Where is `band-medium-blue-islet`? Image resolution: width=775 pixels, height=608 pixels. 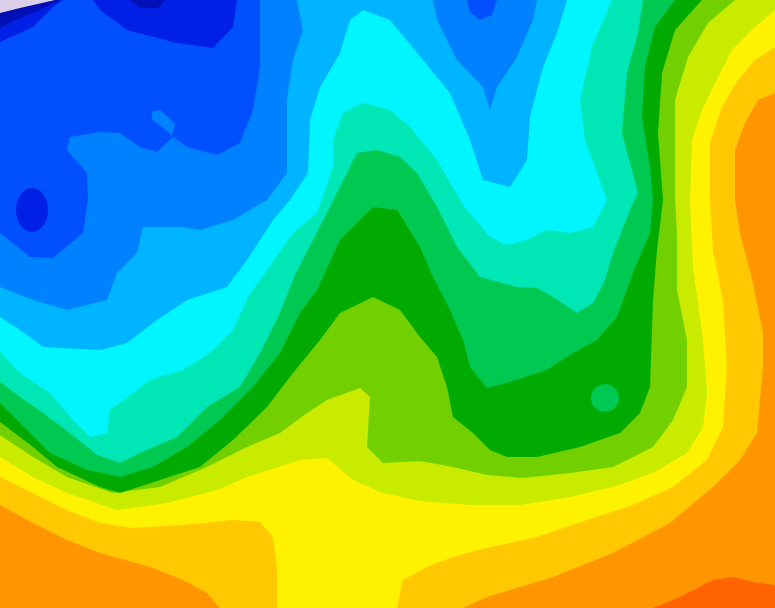 band-medium-blue-islet is located at coordinates (163, 123).